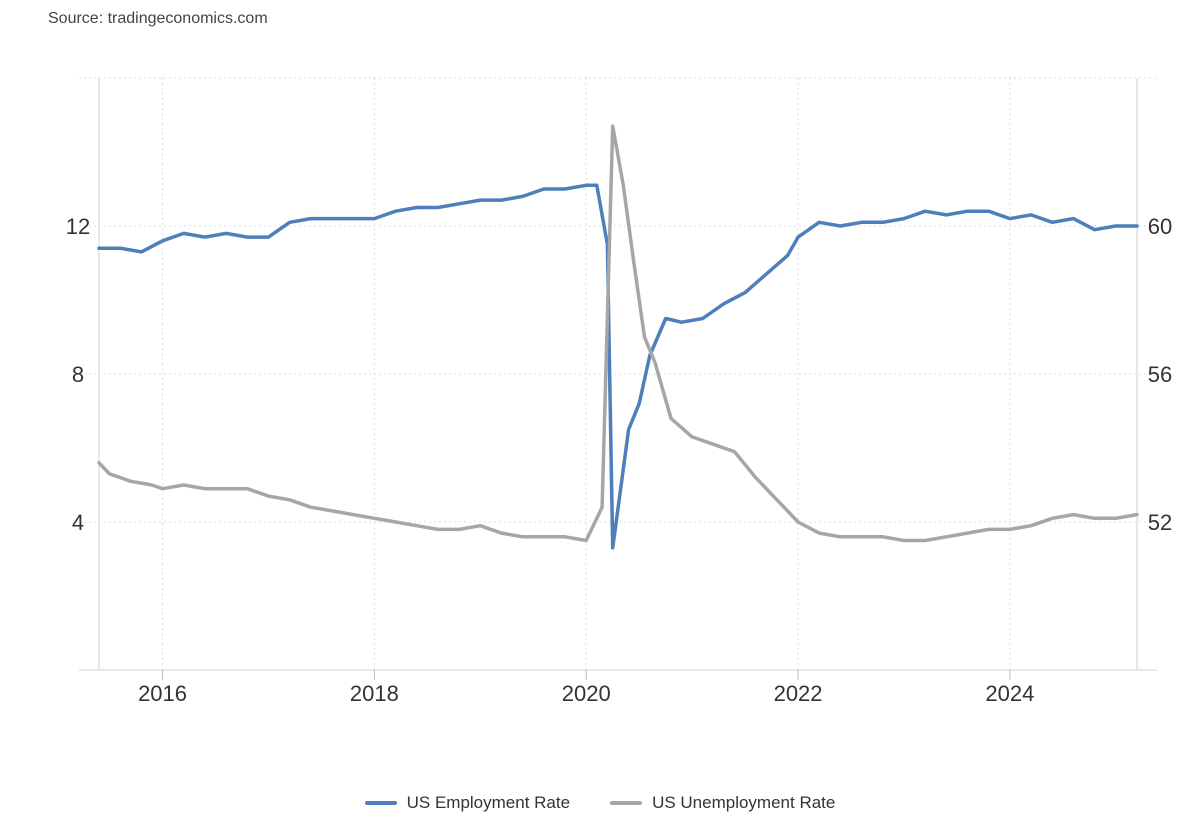 The image size is (1200, 820). I want to click on source-label: Source: tradingeconomics.com, so click(158, 18).